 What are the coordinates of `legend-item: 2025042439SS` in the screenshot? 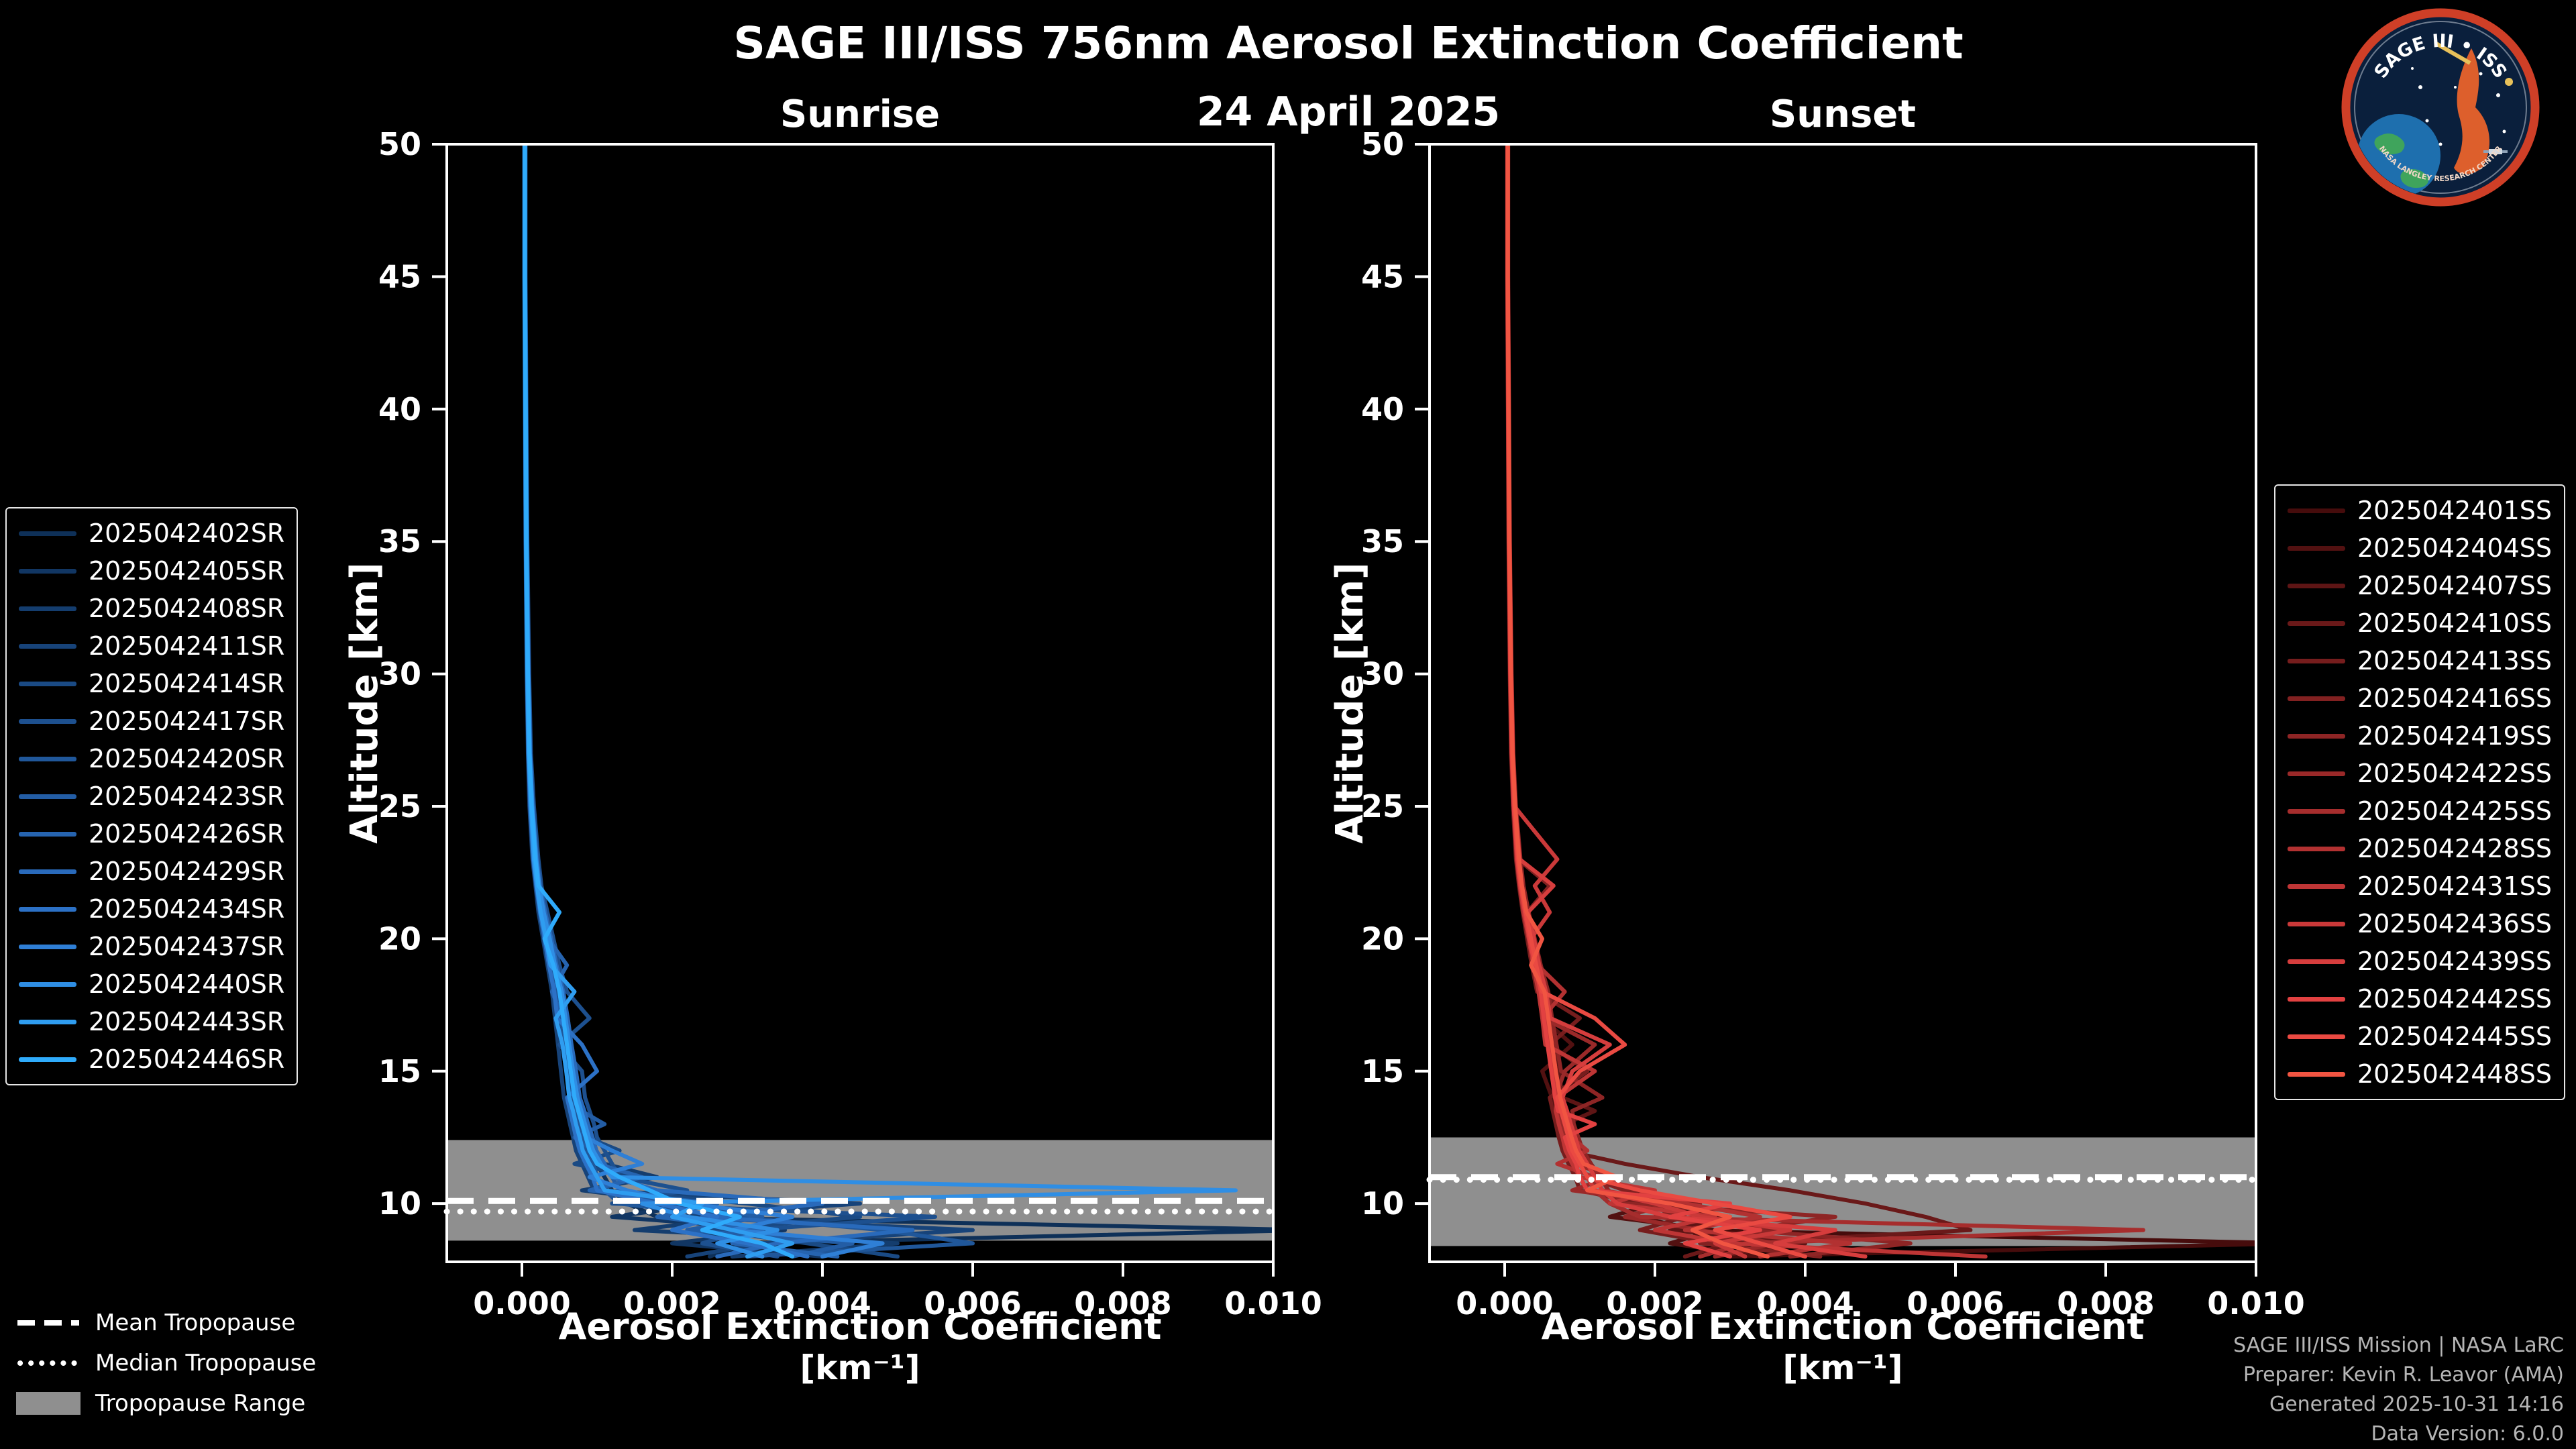 It's located at (2419, 961).